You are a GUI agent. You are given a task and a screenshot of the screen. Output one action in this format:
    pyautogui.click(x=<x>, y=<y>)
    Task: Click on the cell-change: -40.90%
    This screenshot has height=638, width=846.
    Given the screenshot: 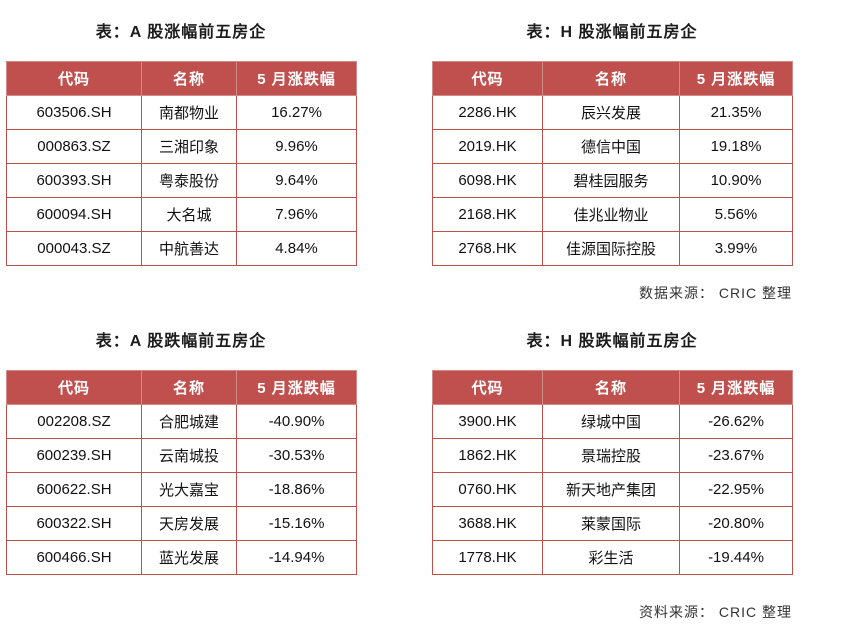 What is the action you would take?
    pyautogui.click(x=296, y=421)
    